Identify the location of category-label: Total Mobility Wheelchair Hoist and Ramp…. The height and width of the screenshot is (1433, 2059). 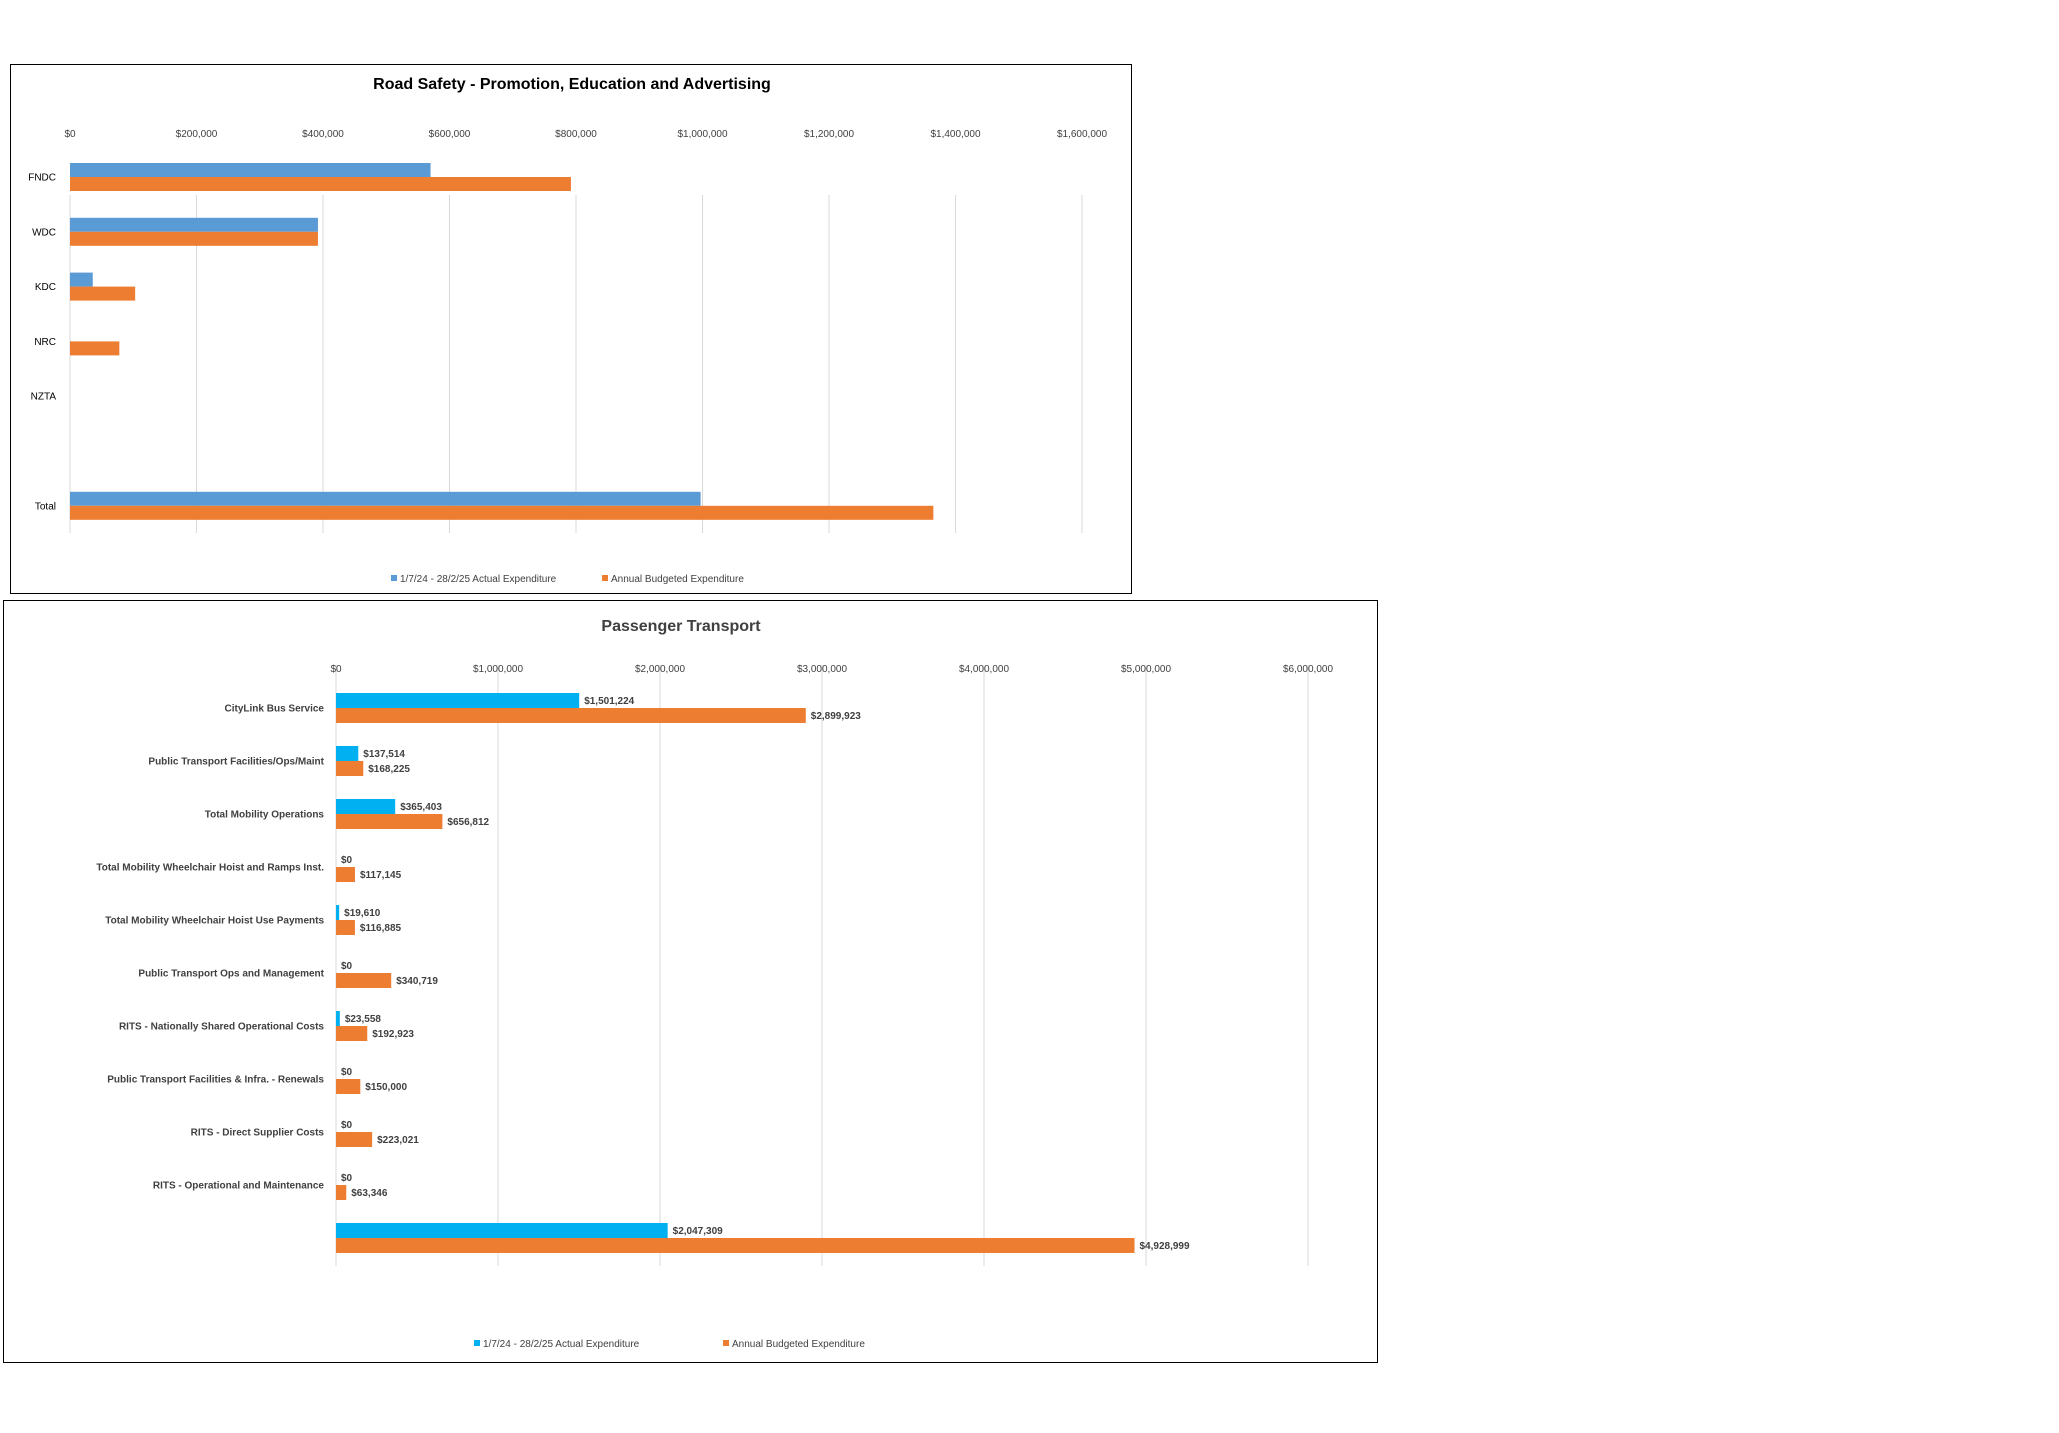
(210, 868).